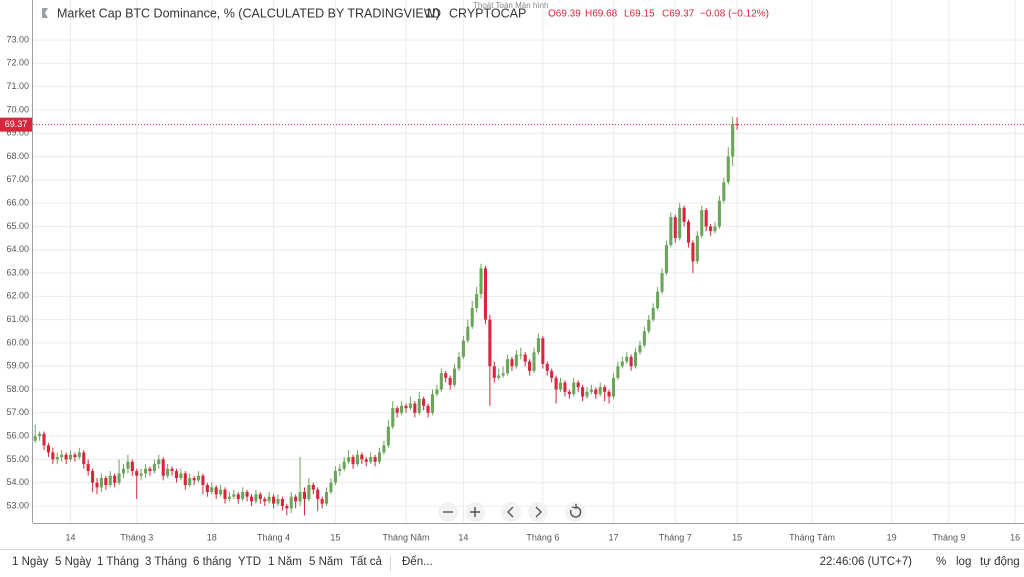  Describe the element at coordinates (433, 13) in the screenshot. I see `interval: 1D` at that location.